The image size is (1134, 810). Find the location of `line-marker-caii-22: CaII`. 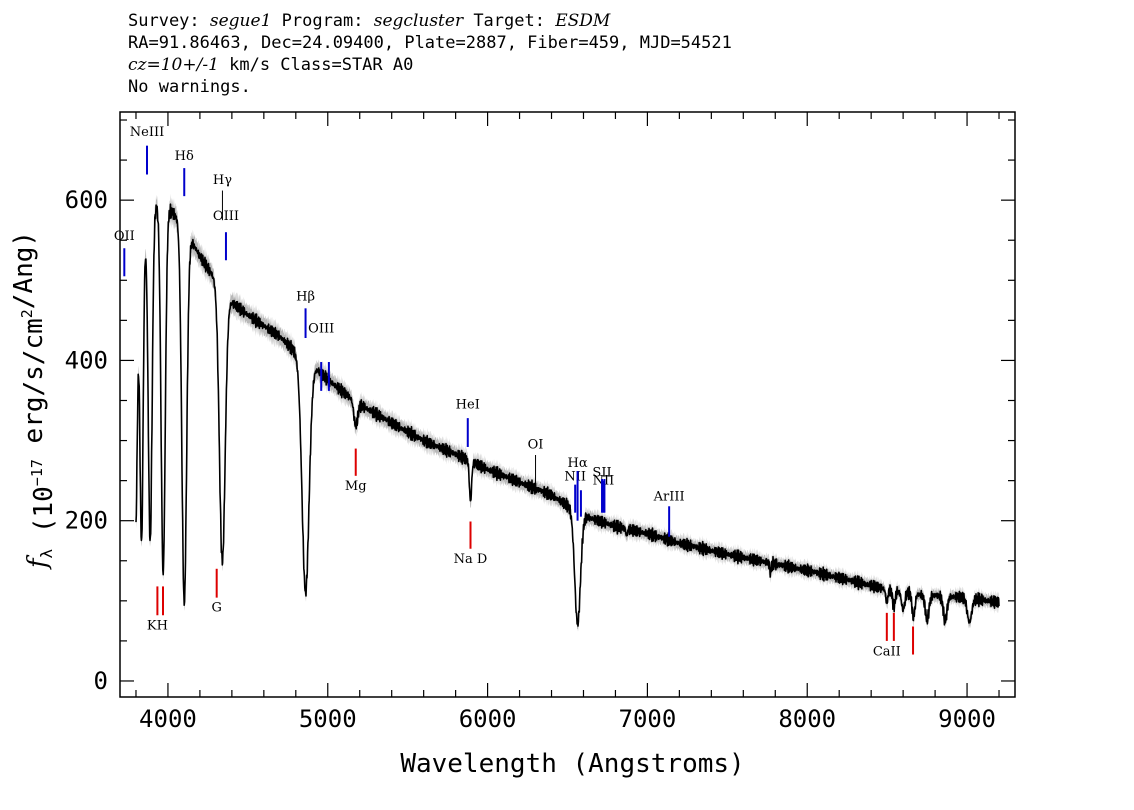

line-marker-caii-22: CaII is located at coordinates (887, 635).